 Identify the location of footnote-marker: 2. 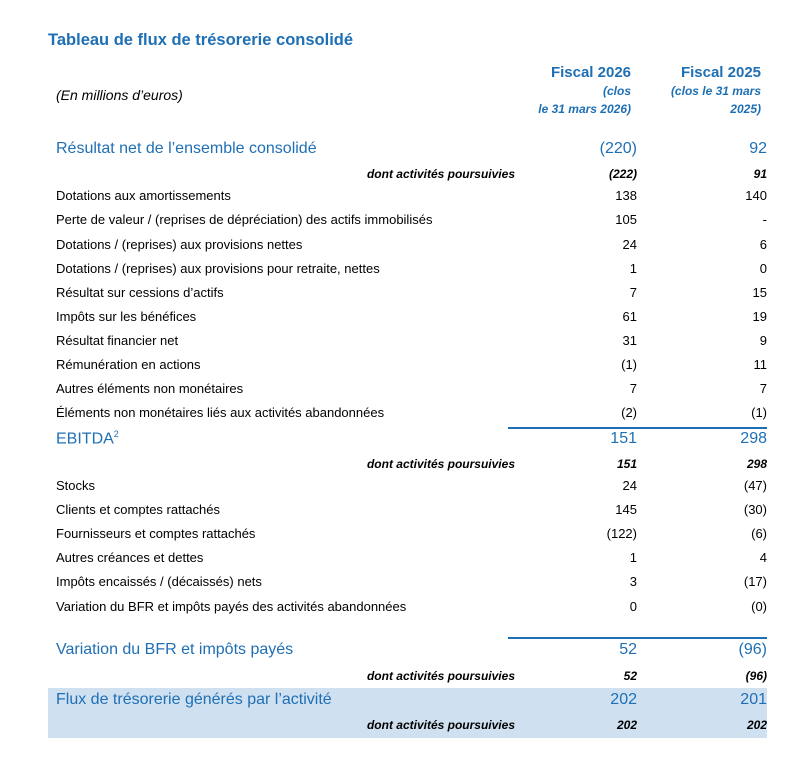
(116, 434).